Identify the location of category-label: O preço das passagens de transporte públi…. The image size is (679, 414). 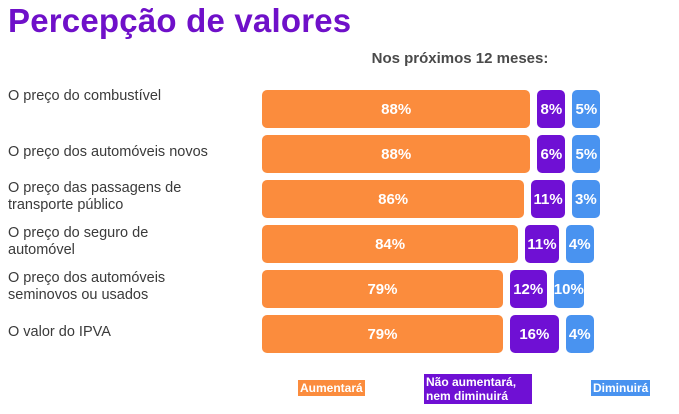
(95, 196).